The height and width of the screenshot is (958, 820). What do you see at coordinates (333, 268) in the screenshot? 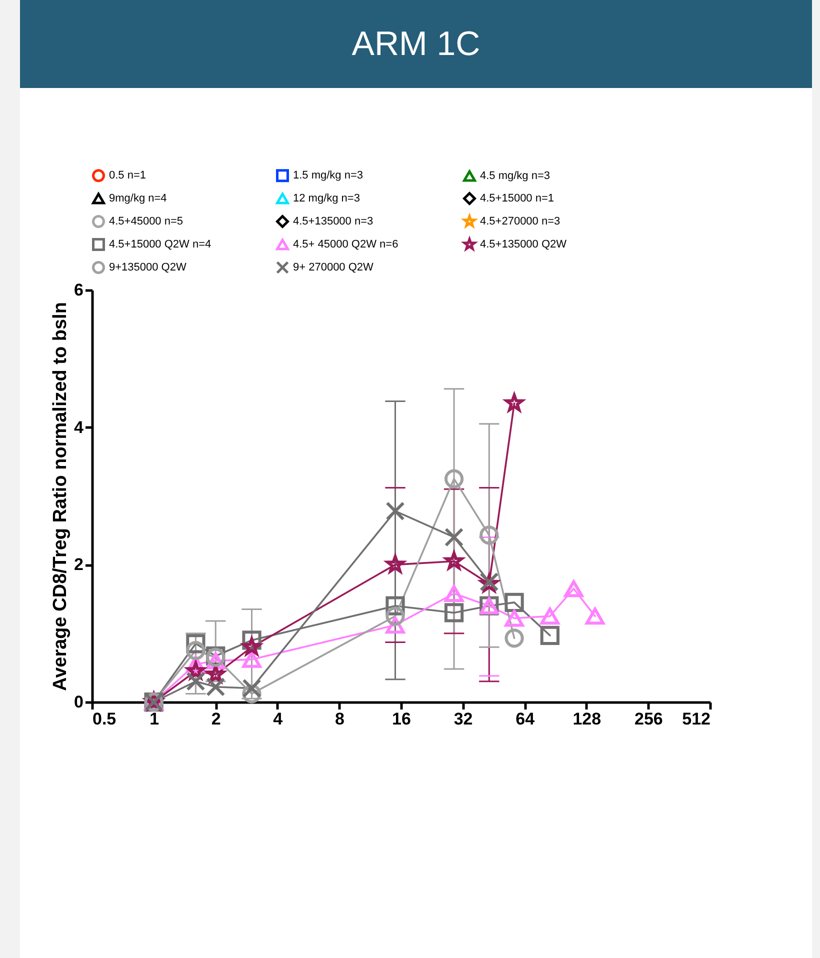
I see `legend-label: 9+ 270000 Q2W` at bounding box center [333, 268].